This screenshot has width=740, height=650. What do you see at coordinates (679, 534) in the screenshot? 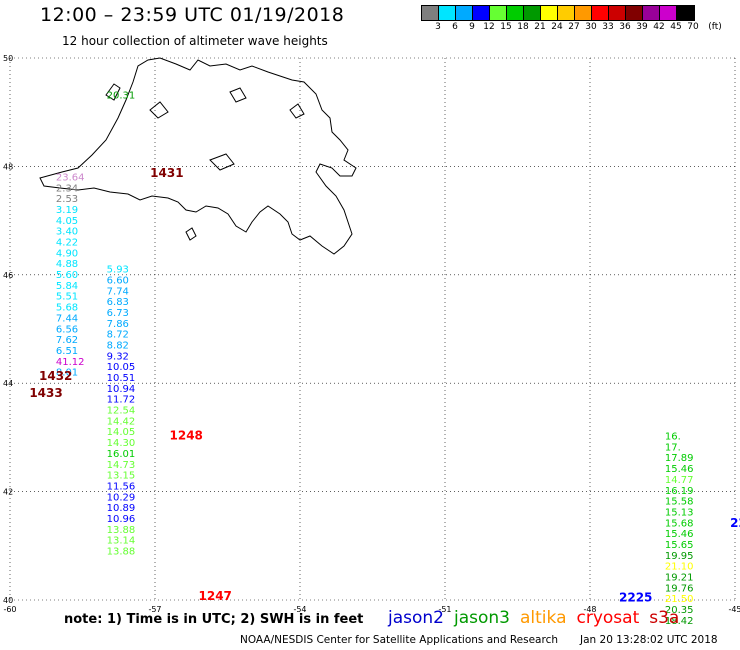
I see `wave-height-reading: 15.46` at bounding box center [679, 534].